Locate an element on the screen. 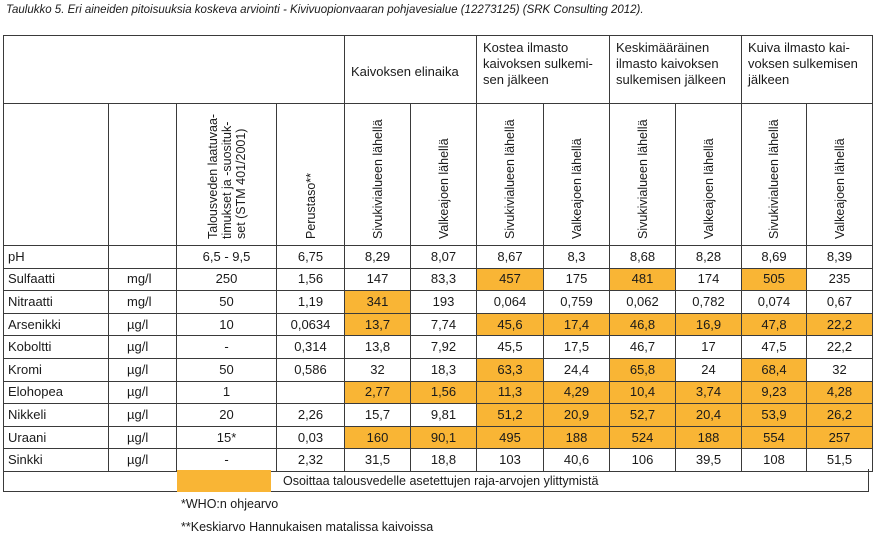  value-cell: 9,81 is located at coordinates (443, 415).